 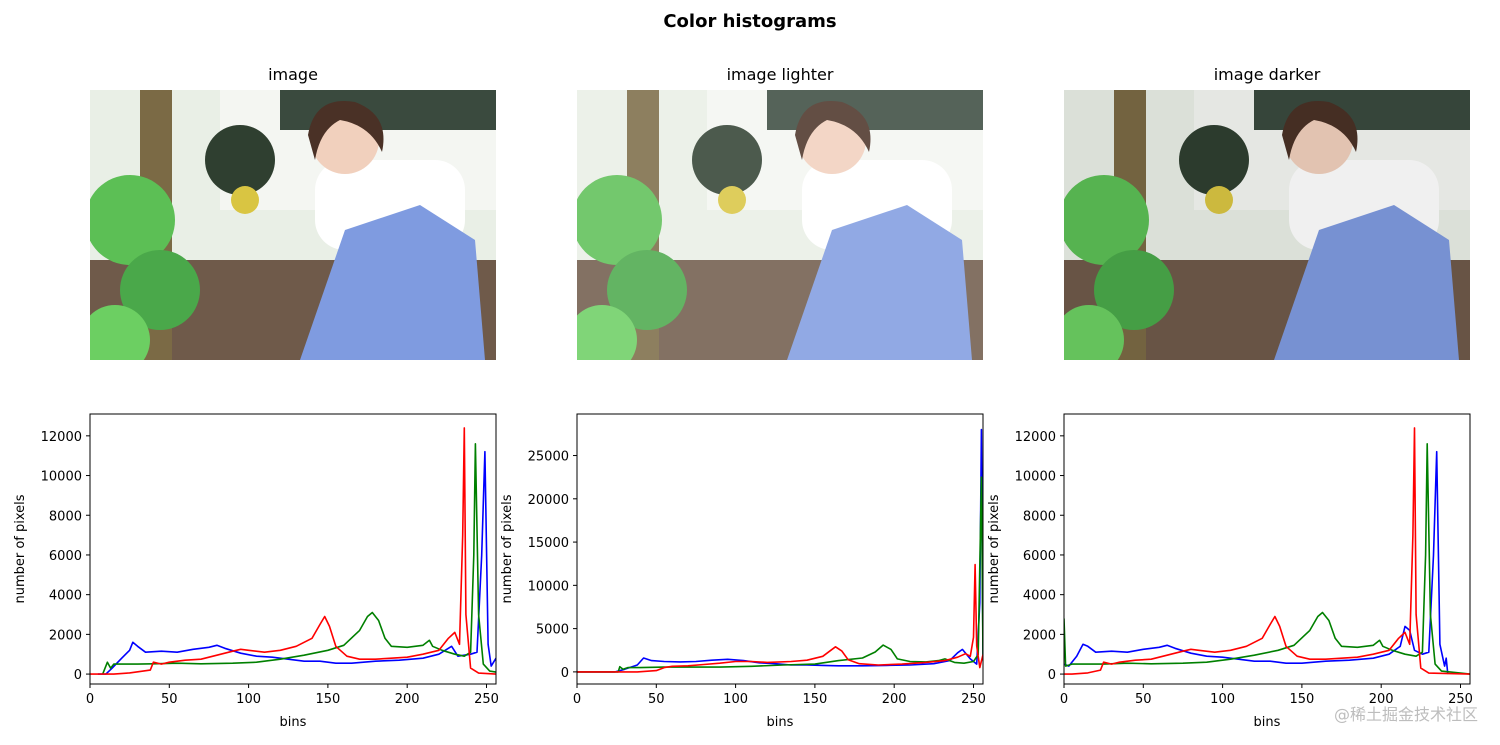 I want to click on y-tick-label: 25000, so click(x=548, y=457).